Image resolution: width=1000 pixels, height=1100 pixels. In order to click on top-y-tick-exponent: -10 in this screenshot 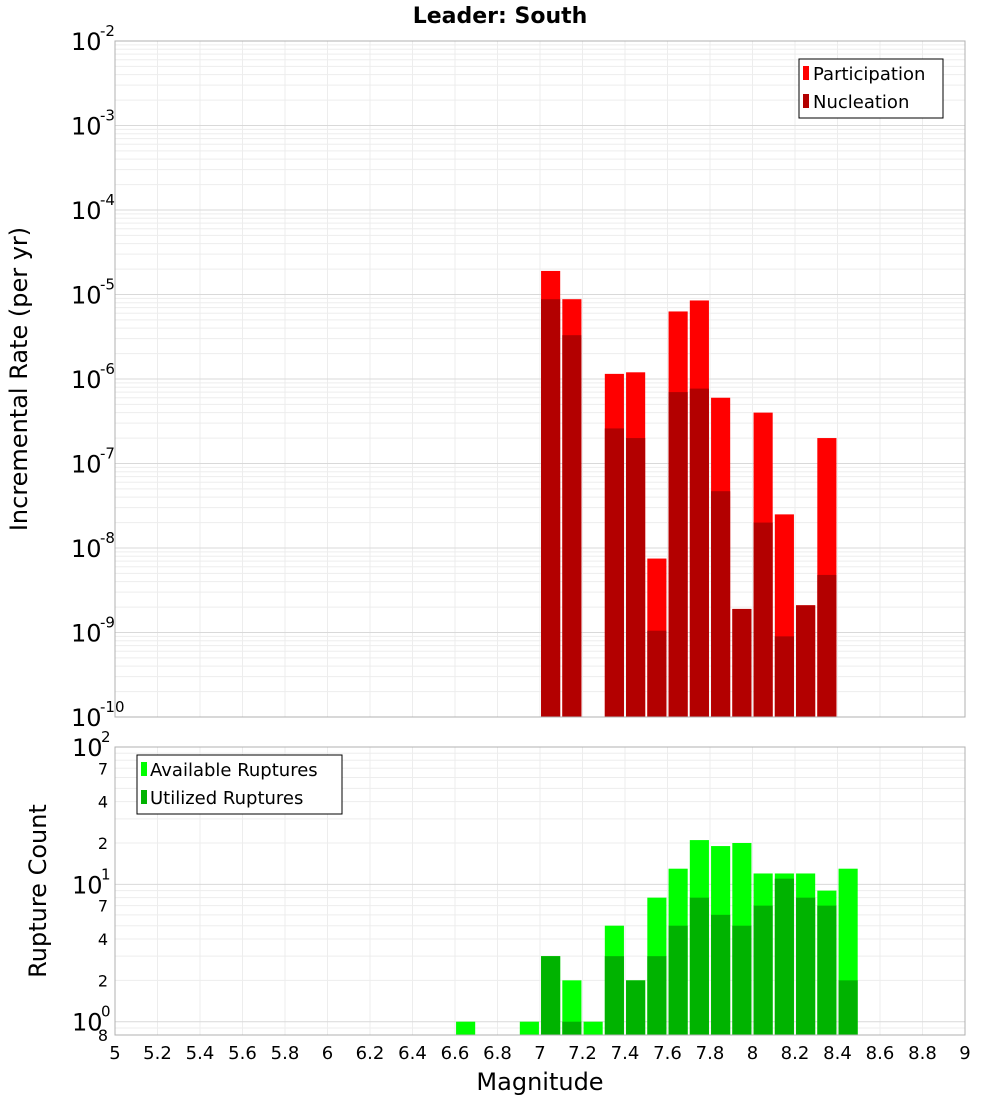, I will do `click(112, 707)`.